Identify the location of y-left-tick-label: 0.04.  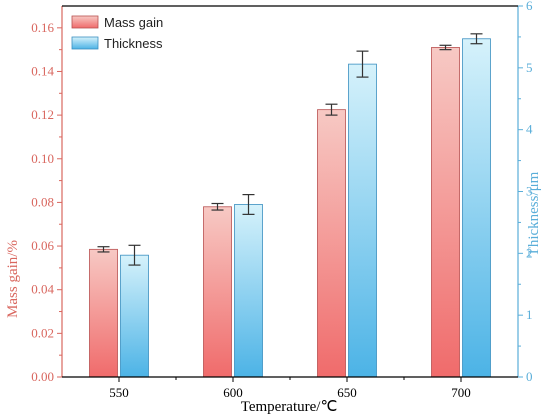
(42, 289).